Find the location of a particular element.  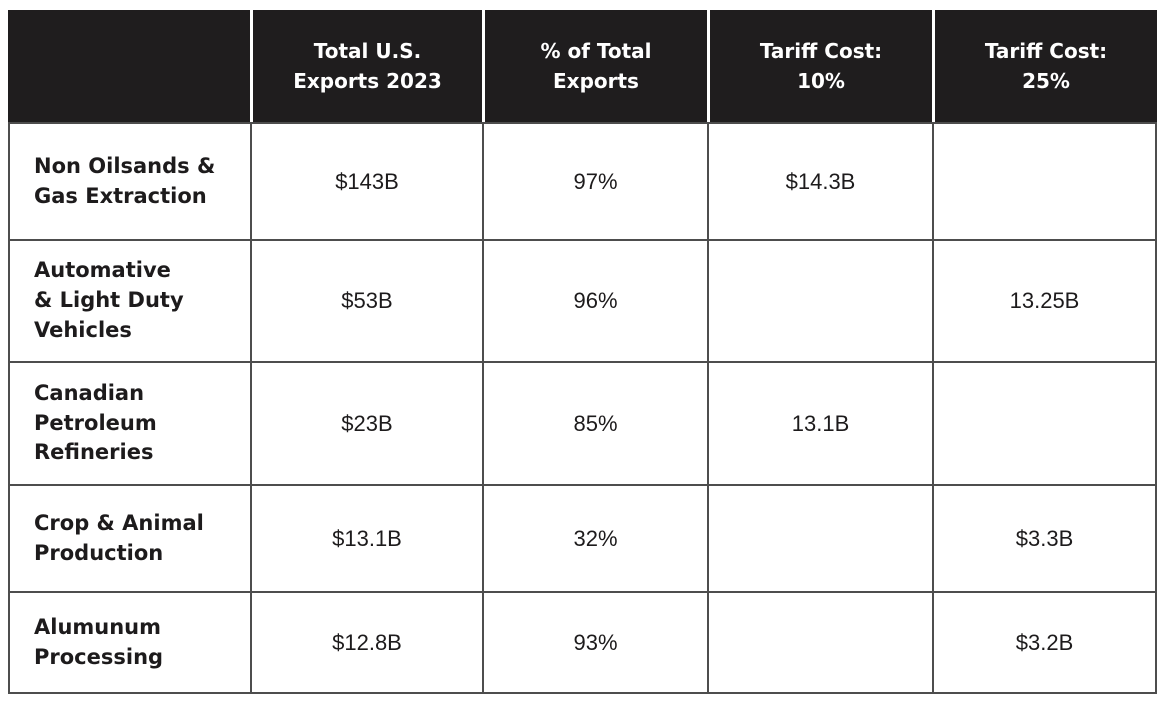

corner-header-cell is located at coordinates (129, 66).